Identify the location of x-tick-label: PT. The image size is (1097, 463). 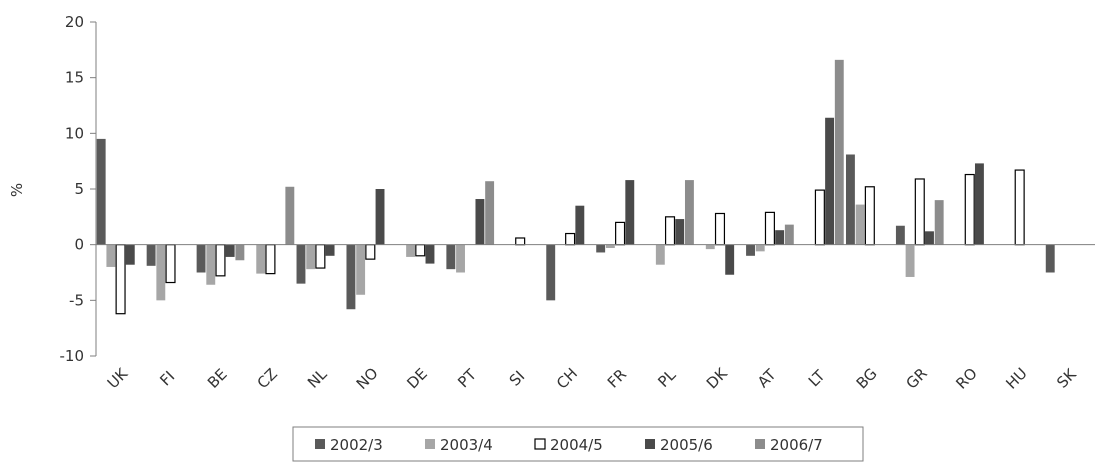
(467, 378).